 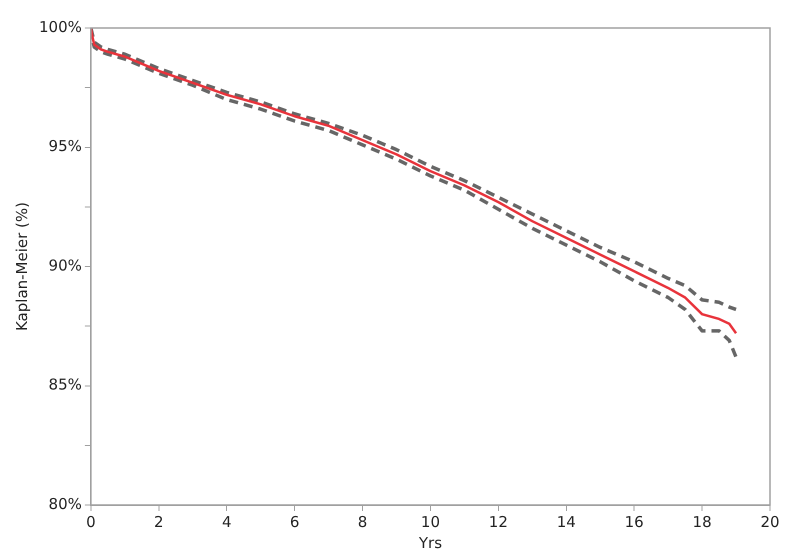 I want to click on x-tick-label: 4, so click(x=227, y=521).